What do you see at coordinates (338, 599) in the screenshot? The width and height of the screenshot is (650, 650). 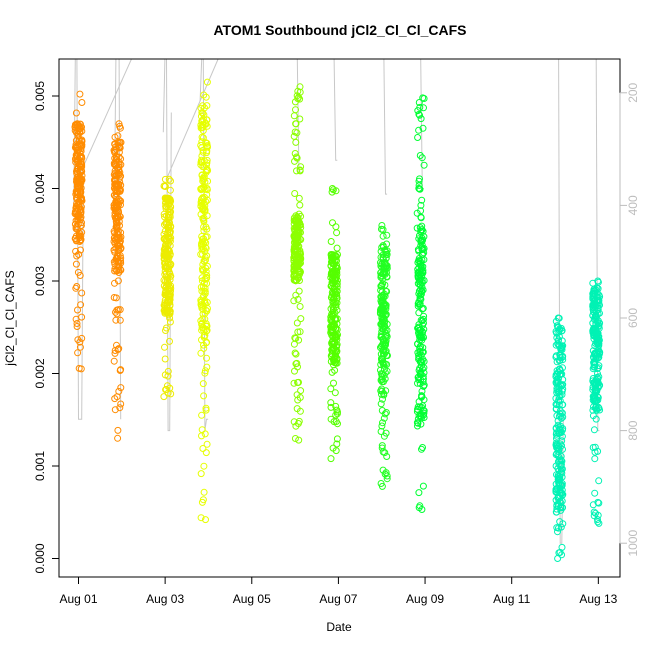 I see `x-tick-label: Aug 07` at bounding box center [338, 599].